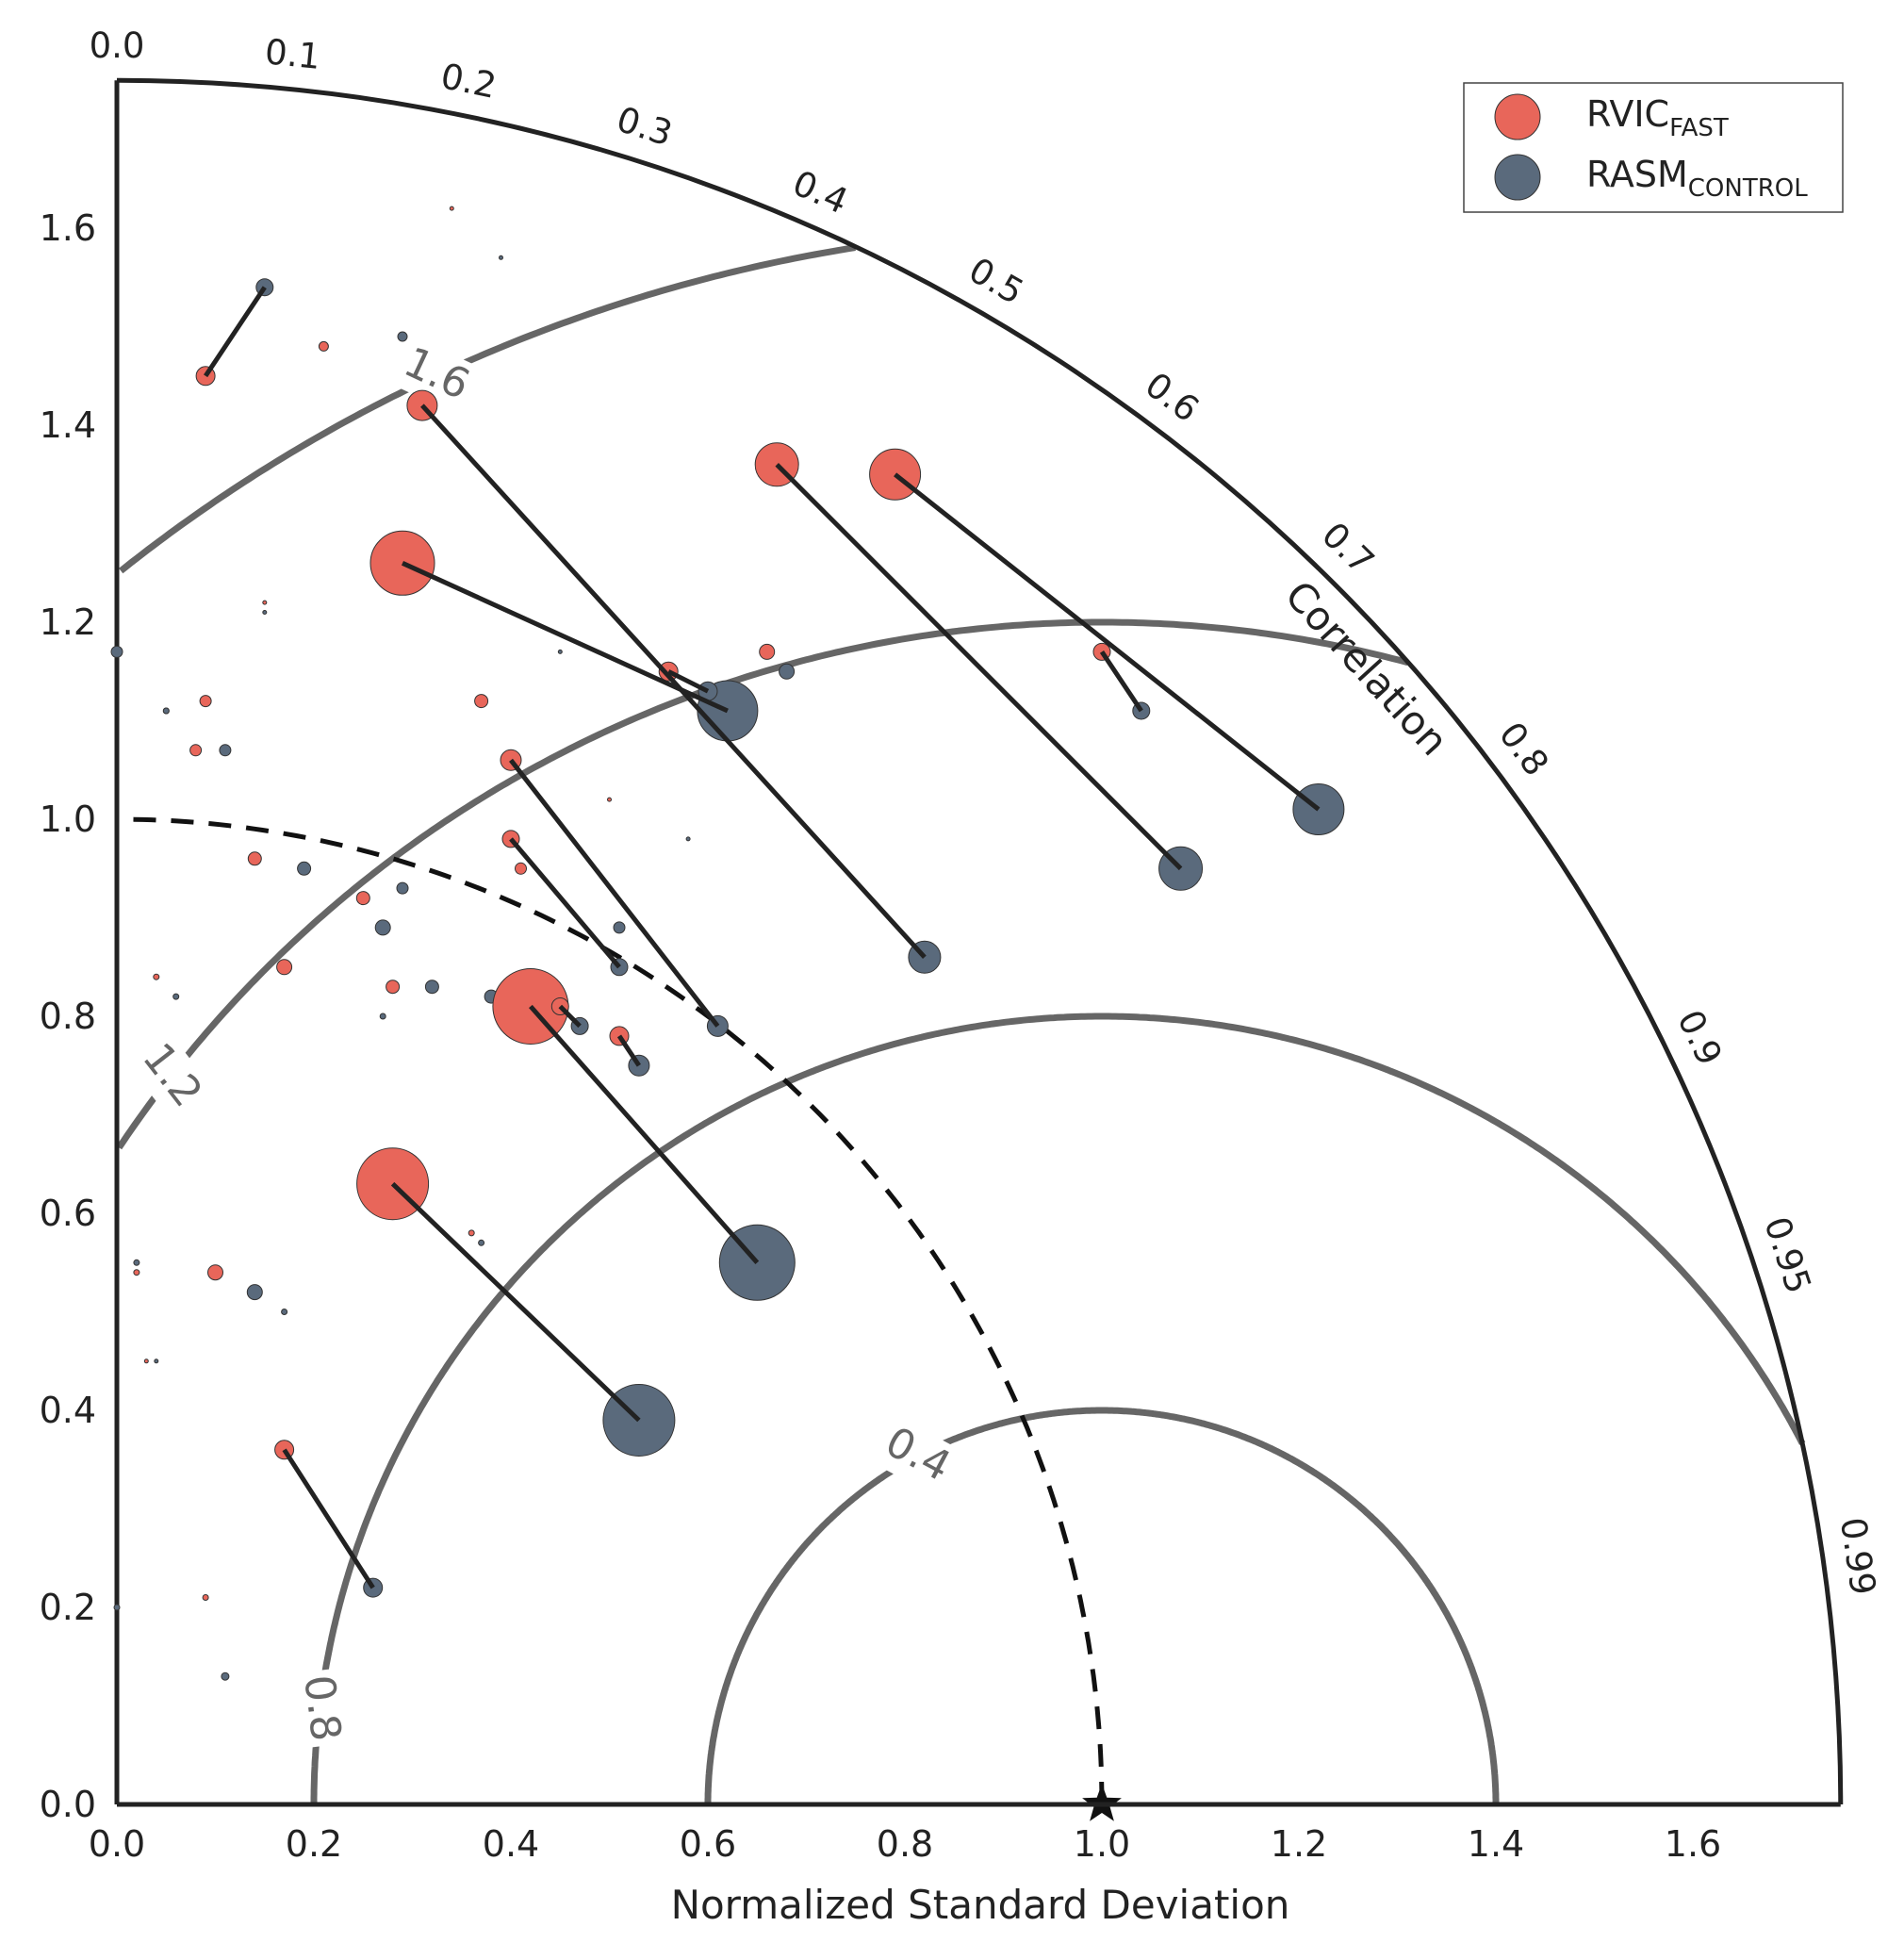 This screenshot has height=1943, width=1904. What do you see at coordinates (820, 193) in the screenshot?
I see `correlation-tick-label: 0.4` at bounding box center [820, 193].